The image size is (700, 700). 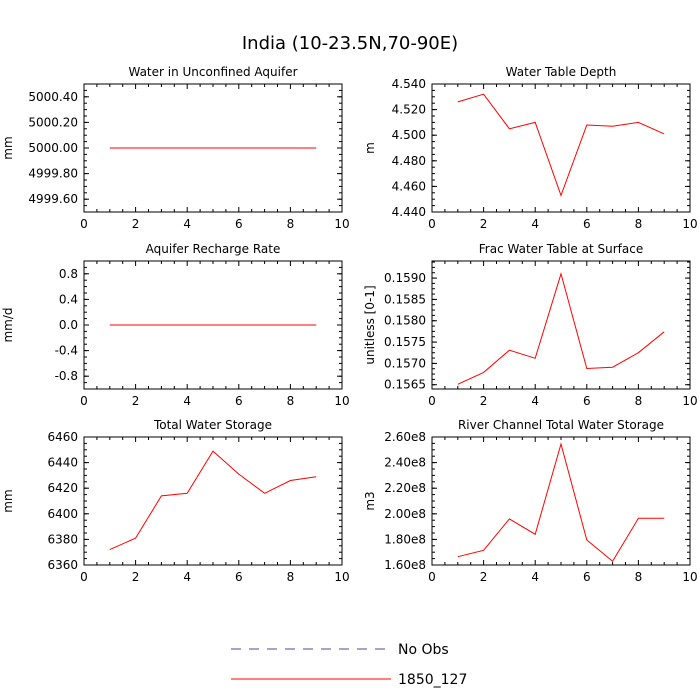 What do you see at coordinates (409, 161) in the screenshot?
I see `y-tick-label: 4.480` at bounding box center [409, 161].